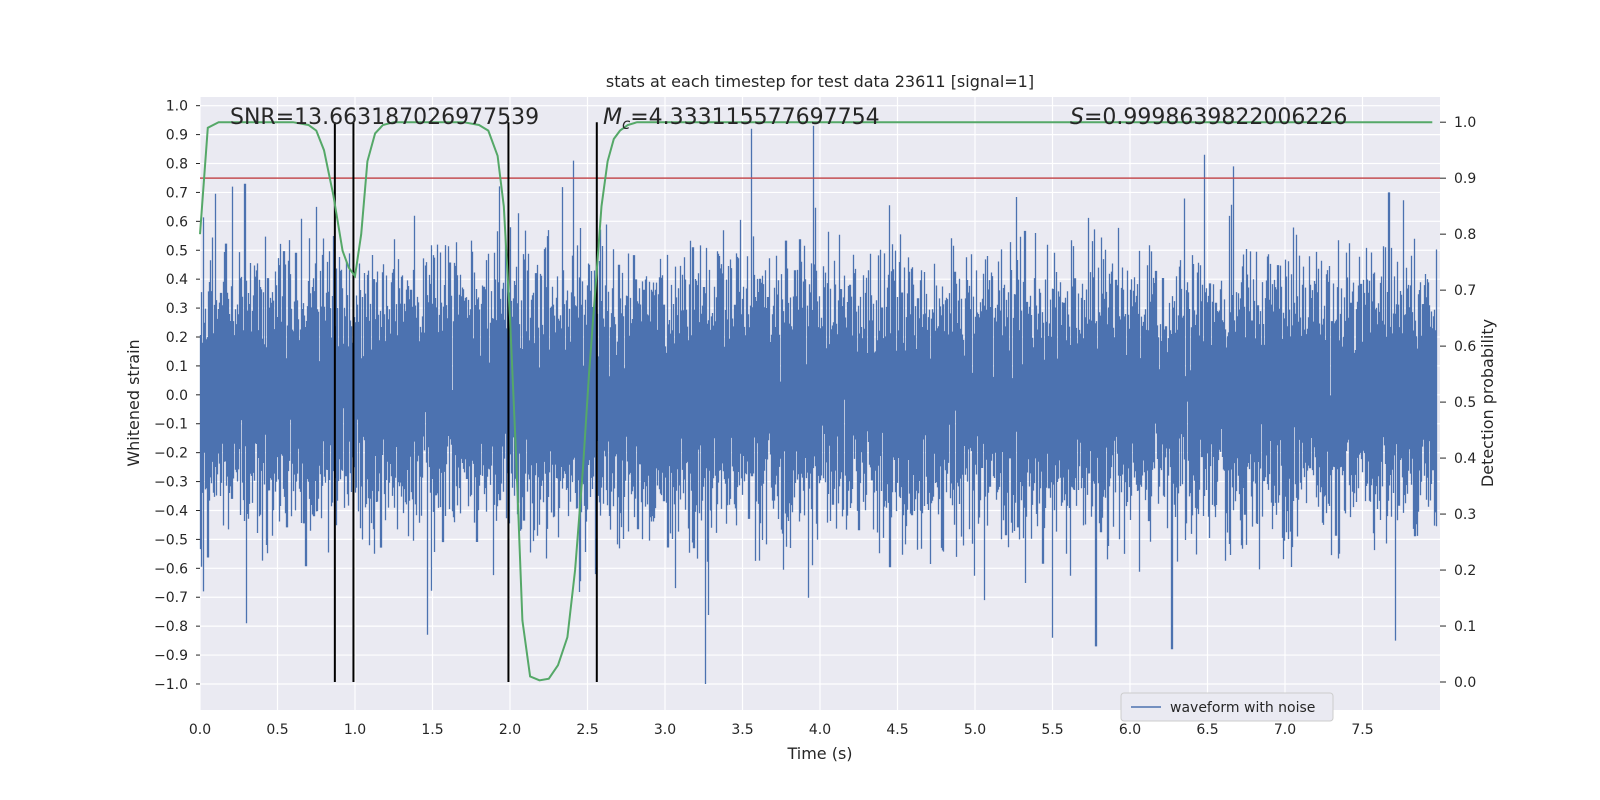  What do you see at coordinates (1465, 571) in the screenshot?
I see `y2-tick-label: 0.2` at bounding box center [1465, 571].